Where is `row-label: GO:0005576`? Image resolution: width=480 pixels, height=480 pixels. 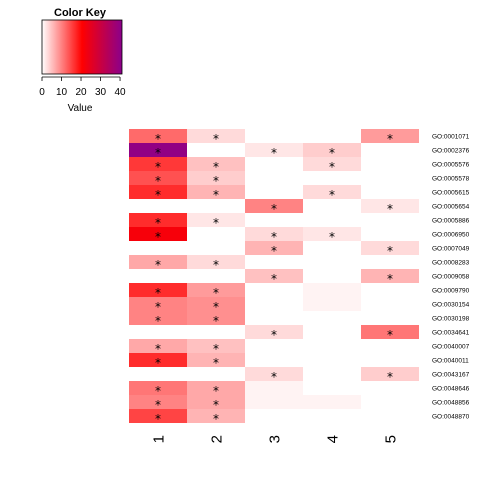 row-label: GO:0005576 is located at coordinates (451, 165).